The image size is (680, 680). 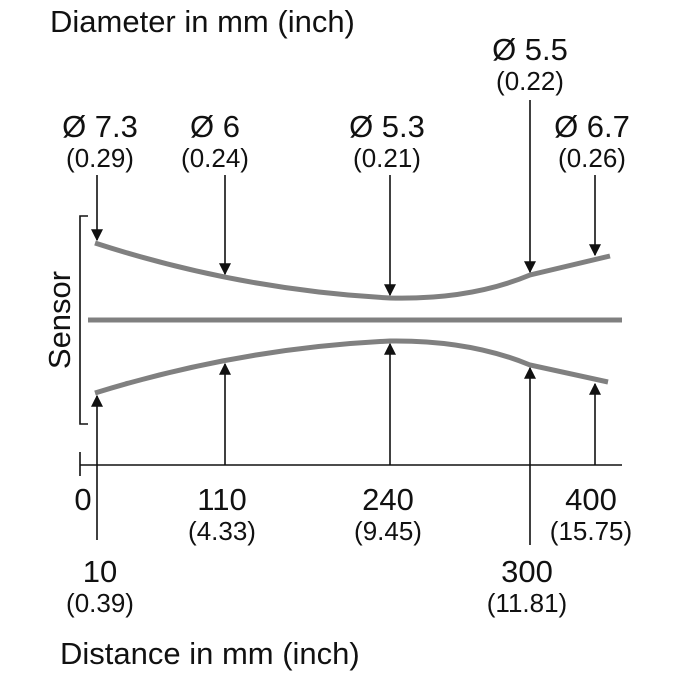 What do you see at coordinates (222, 531) in the screenshot?
I see `distance-inch: (4.33)` at bounding box center [222, 531].